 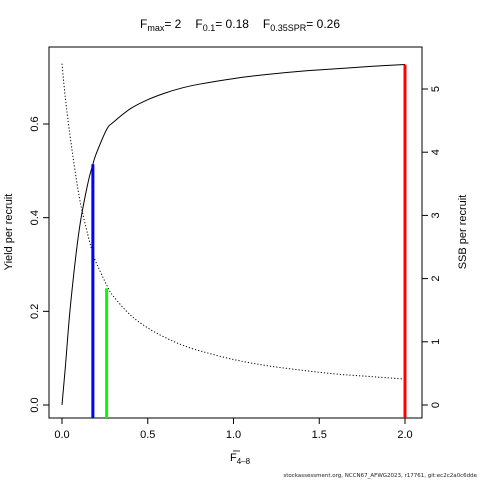 I want to click on title-fmax-label: F, so click(x=143, y=24).